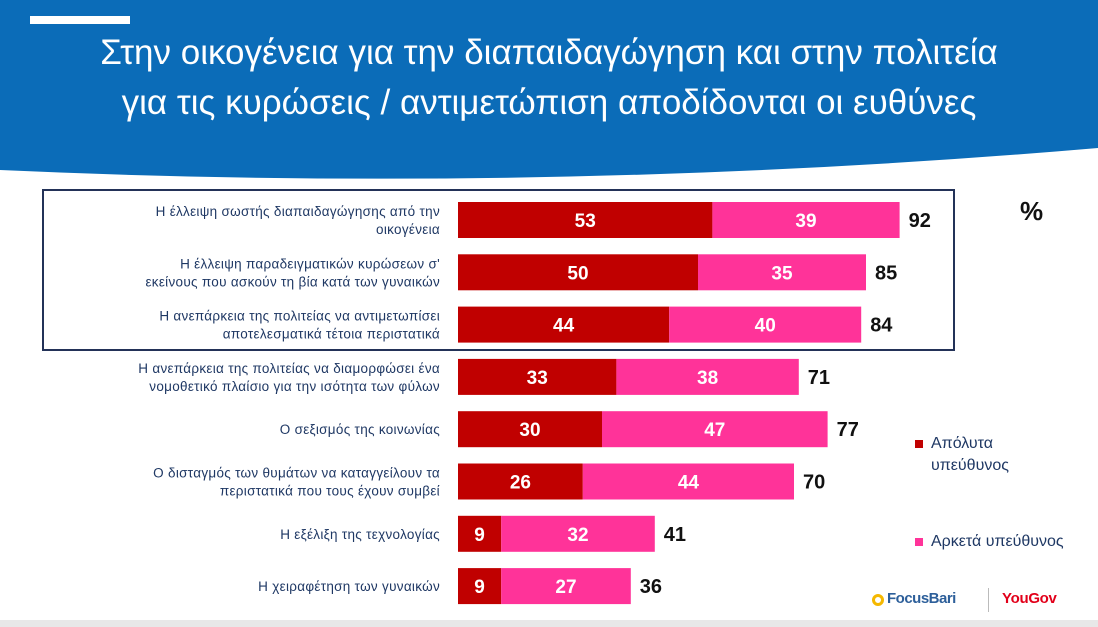 Image resolution: width=1098 pixels, height=627 pixels. I want to click on total-label: 92, so click(920, 221).